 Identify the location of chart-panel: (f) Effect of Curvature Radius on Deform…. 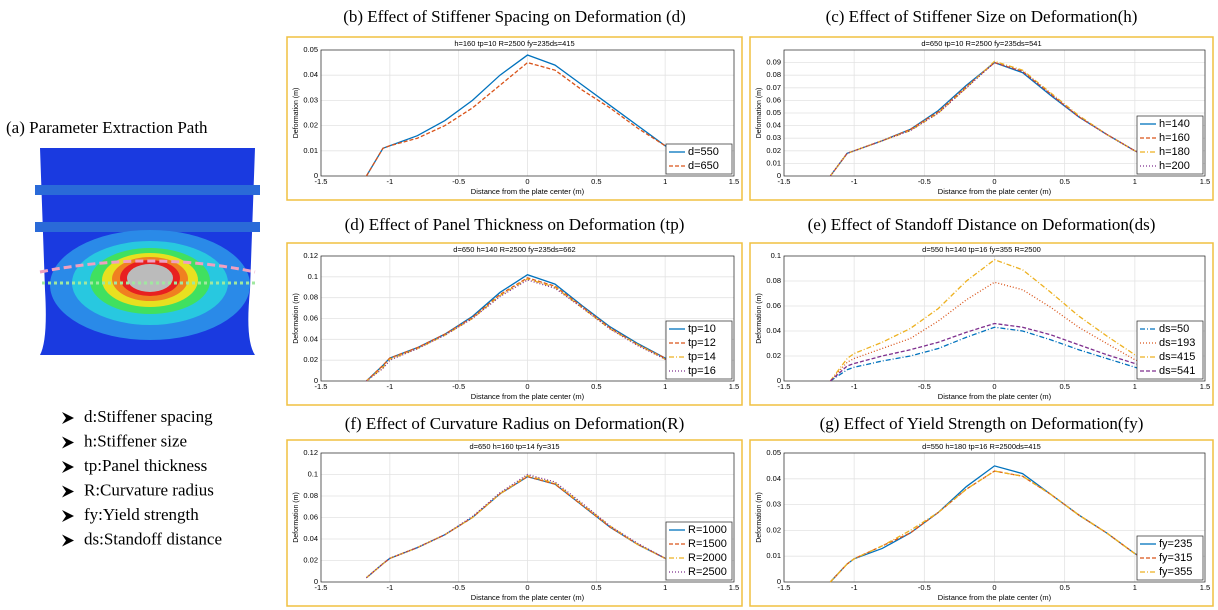
(514, 510).